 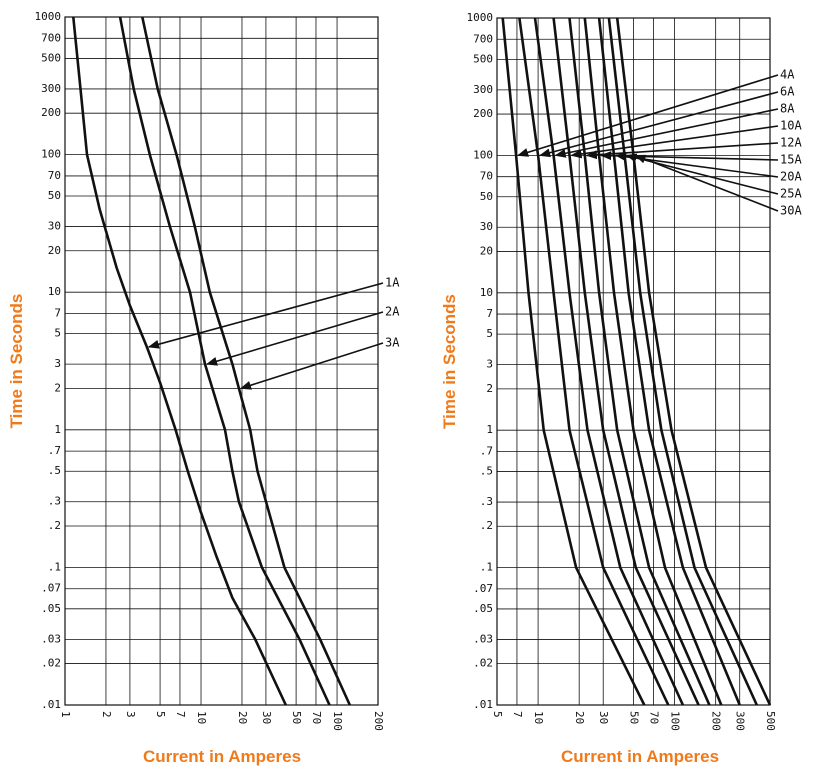 I want to click on curve-label: 30A, so click(x=791, y=211).